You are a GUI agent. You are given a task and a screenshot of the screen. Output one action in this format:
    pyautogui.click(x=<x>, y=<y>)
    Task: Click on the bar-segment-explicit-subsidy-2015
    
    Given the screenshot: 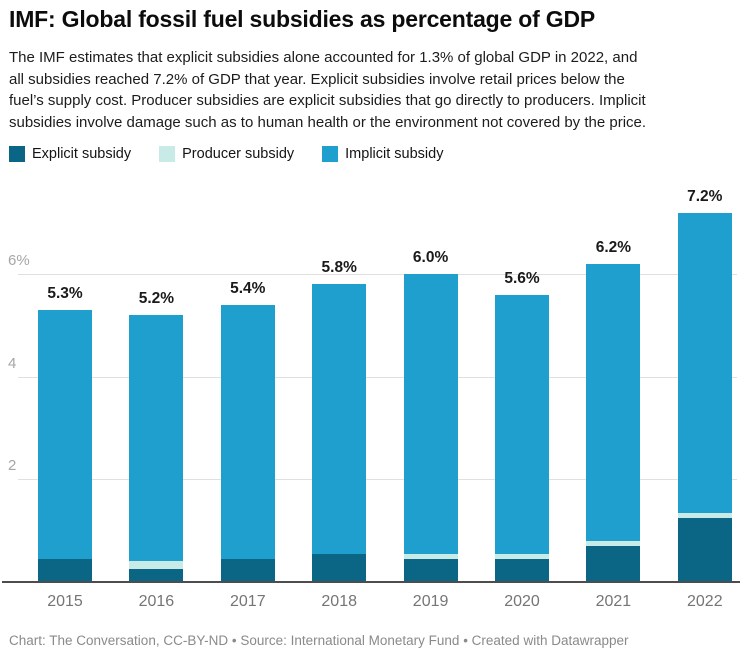 What is the action you would take?
    pyautogui.click(x=65, y=570)
    